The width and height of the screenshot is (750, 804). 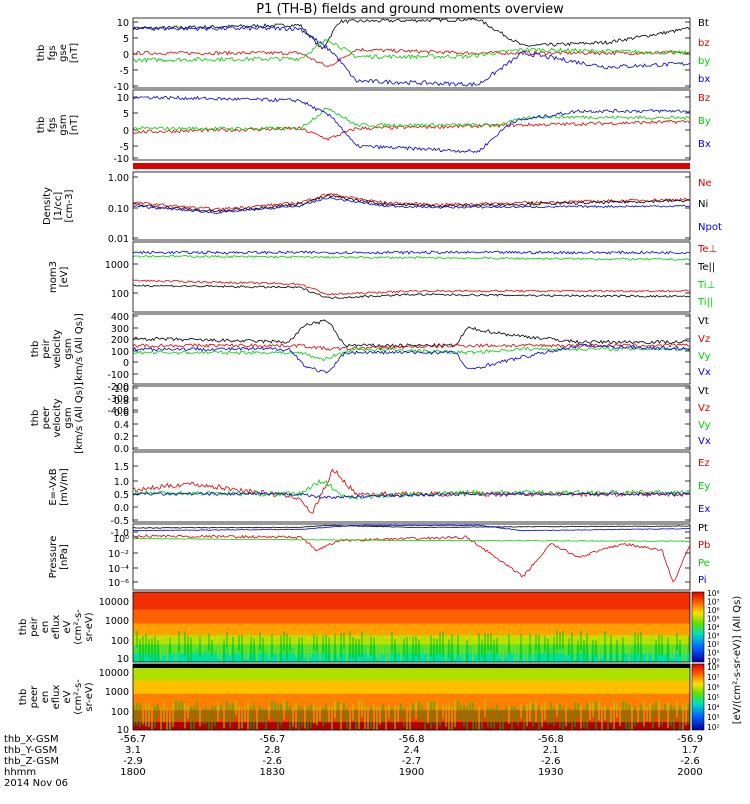 I want to click on ti-par-line, so click(x=411, y=292).